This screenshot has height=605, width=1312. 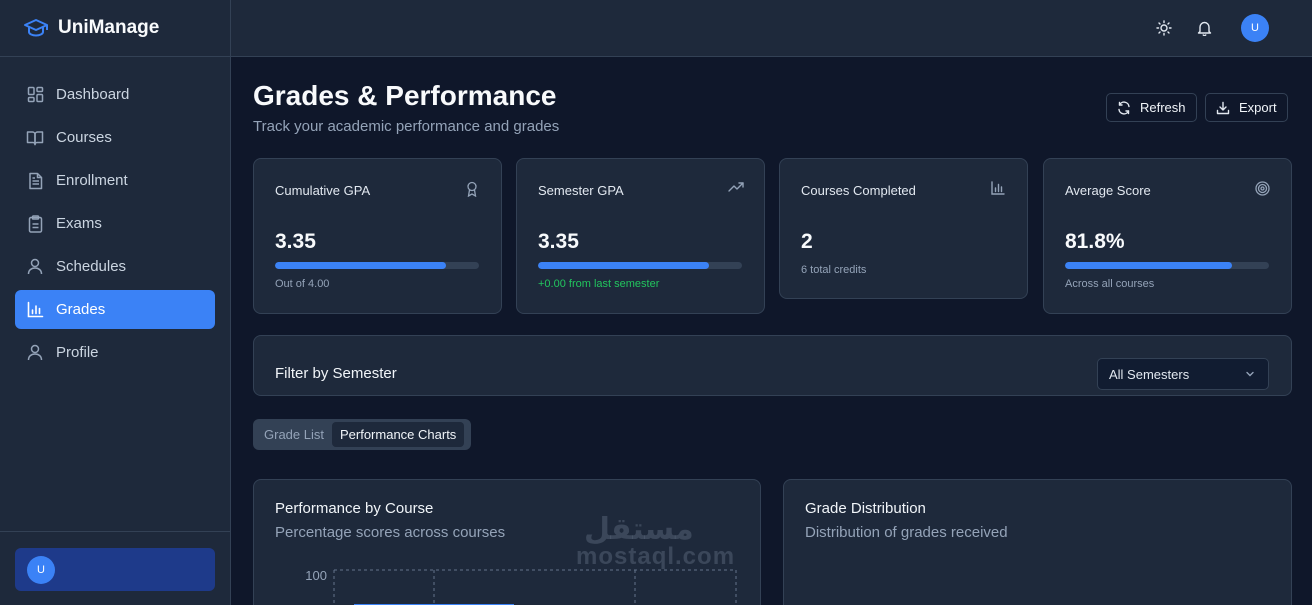 I want to click on stat-value: 81.8%, so click(x=1095, y=241).